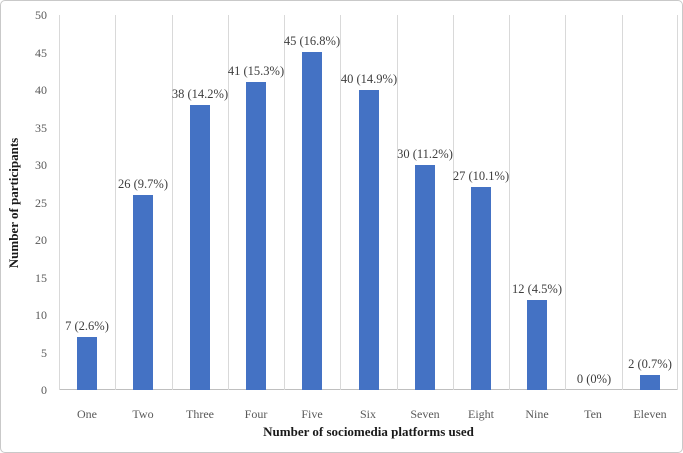 The height and width of the screenshot is (453, 683). Describe the element at coordinates (41, 90) in the screenshot. I see `y-tick-label: 40` at that location.